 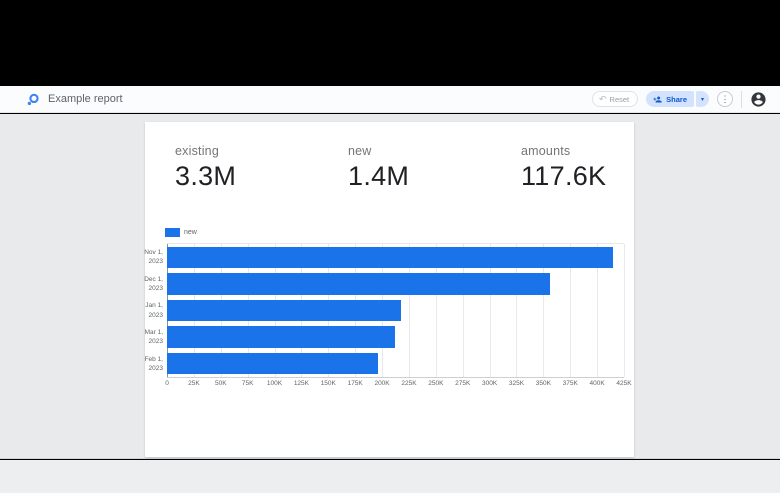 I want to click on scorecard-label: existing, so click(x=197, y=151).